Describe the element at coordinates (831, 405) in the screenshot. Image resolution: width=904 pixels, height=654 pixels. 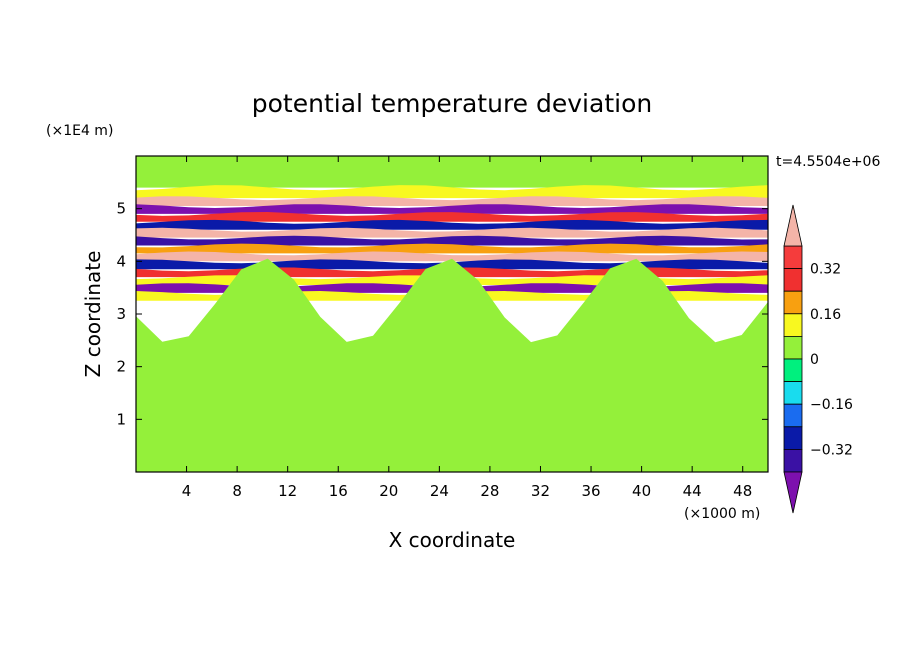
I see `colorbar-label: −0.16` at that location.